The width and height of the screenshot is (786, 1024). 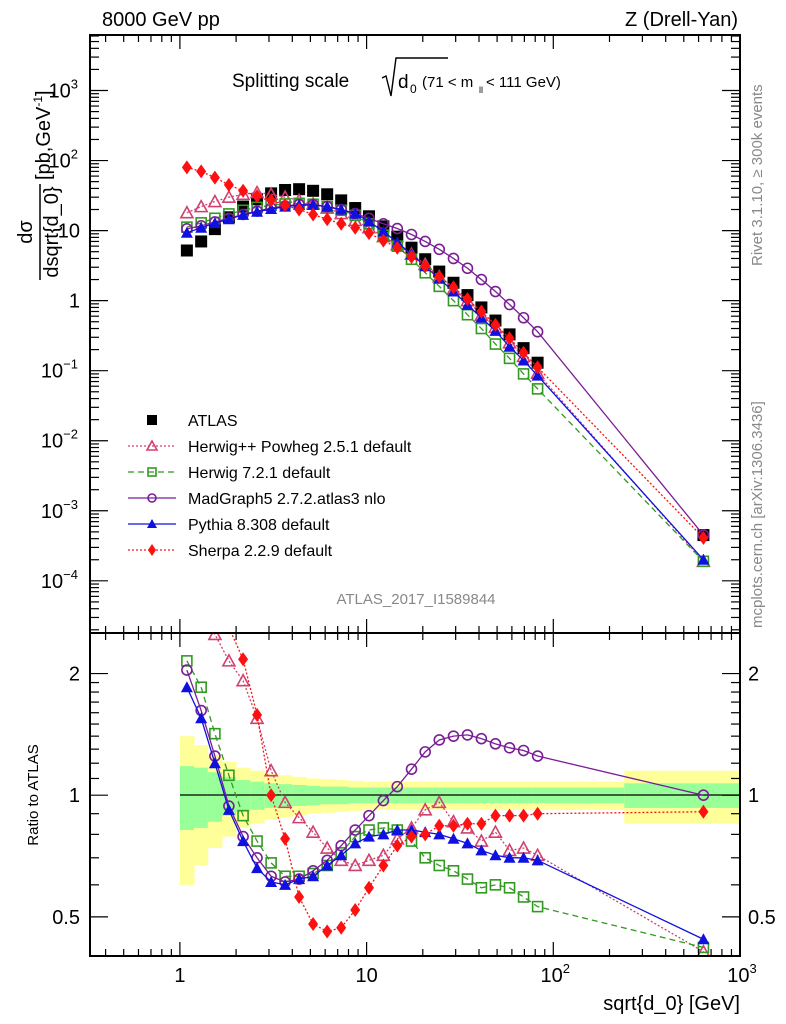 I want to click on title-tail-end: < 111 GeV), so click(x=523, y=82).